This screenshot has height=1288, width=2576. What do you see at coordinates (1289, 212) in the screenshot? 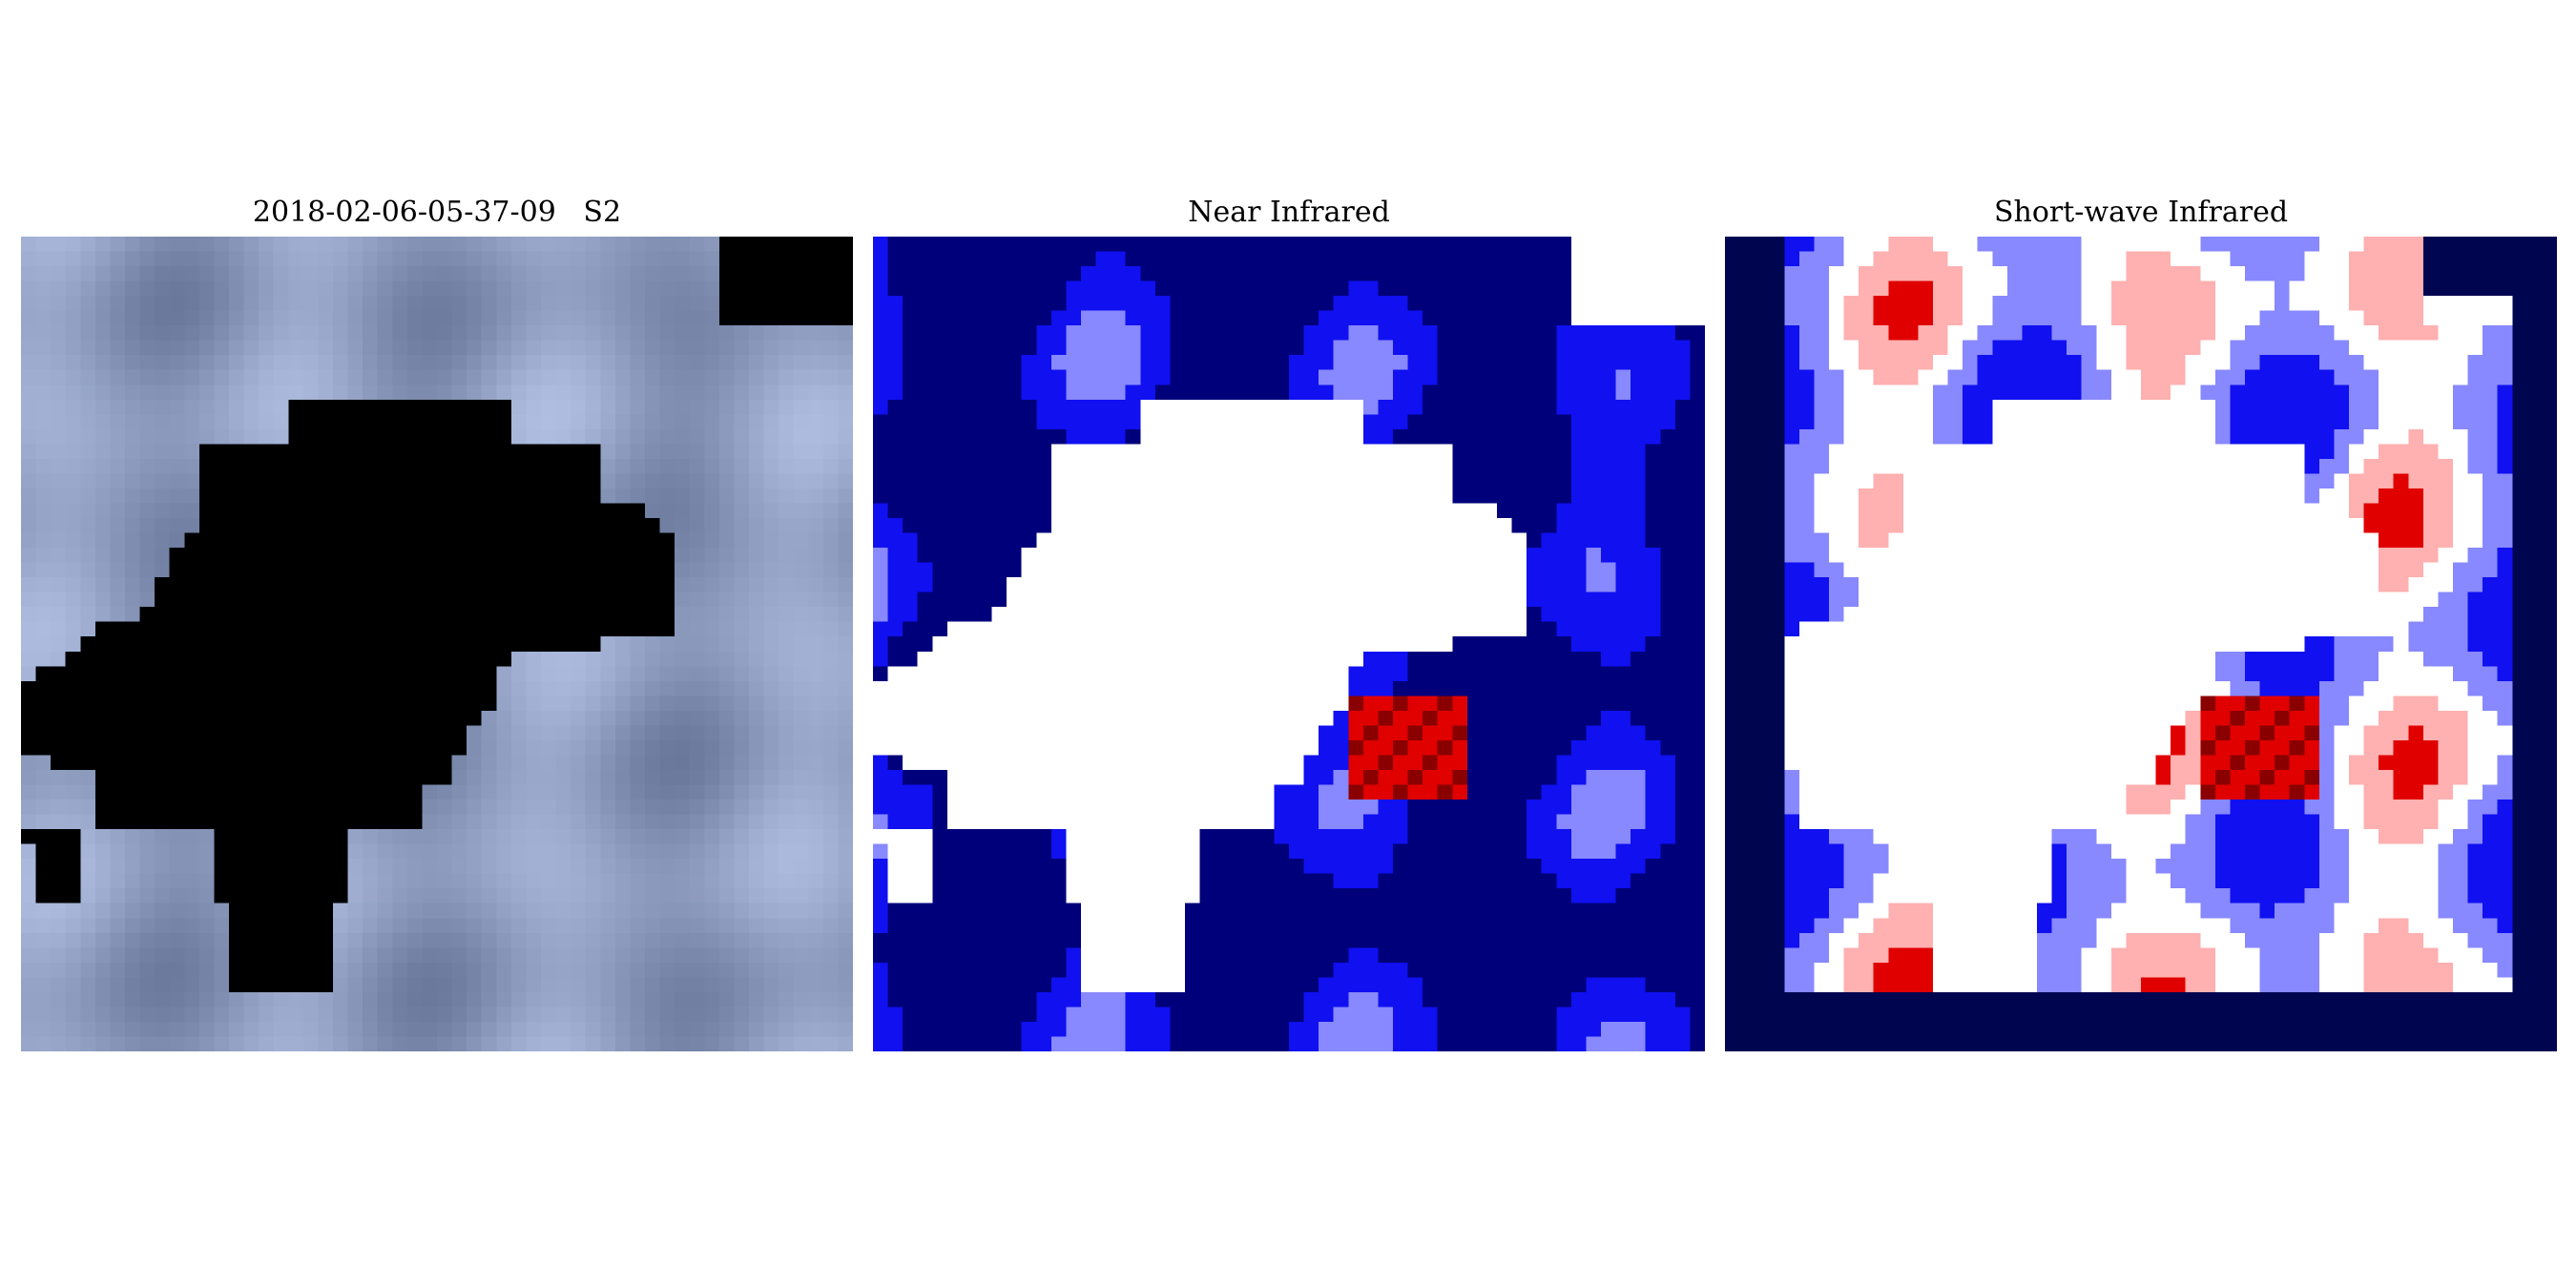
I see `panel-title-nir: Near Infrared` at bounding box center [1289, 212].